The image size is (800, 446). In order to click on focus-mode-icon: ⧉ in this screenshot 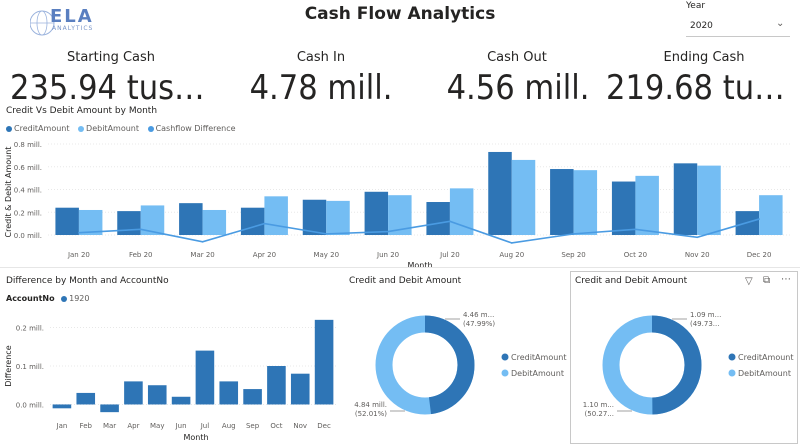, I will do `click(767, 280)`.